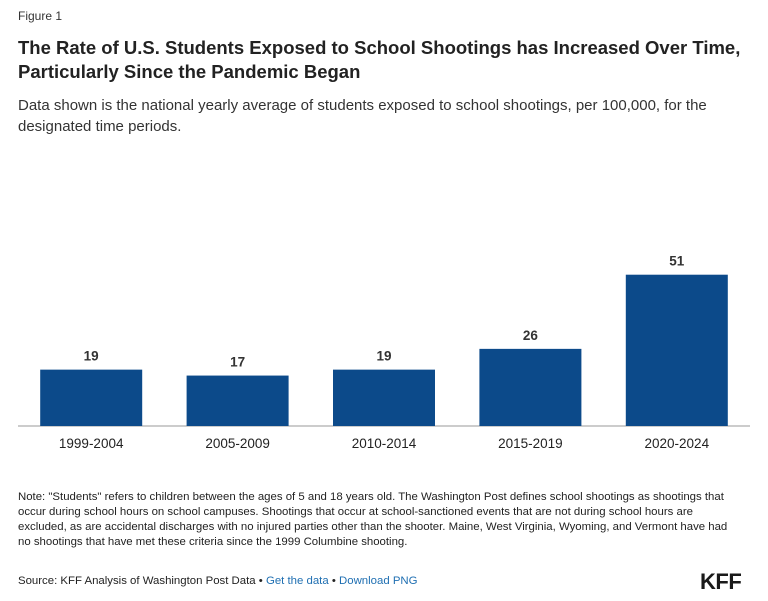  I want to click on data-label: 17, so click(237, 362).